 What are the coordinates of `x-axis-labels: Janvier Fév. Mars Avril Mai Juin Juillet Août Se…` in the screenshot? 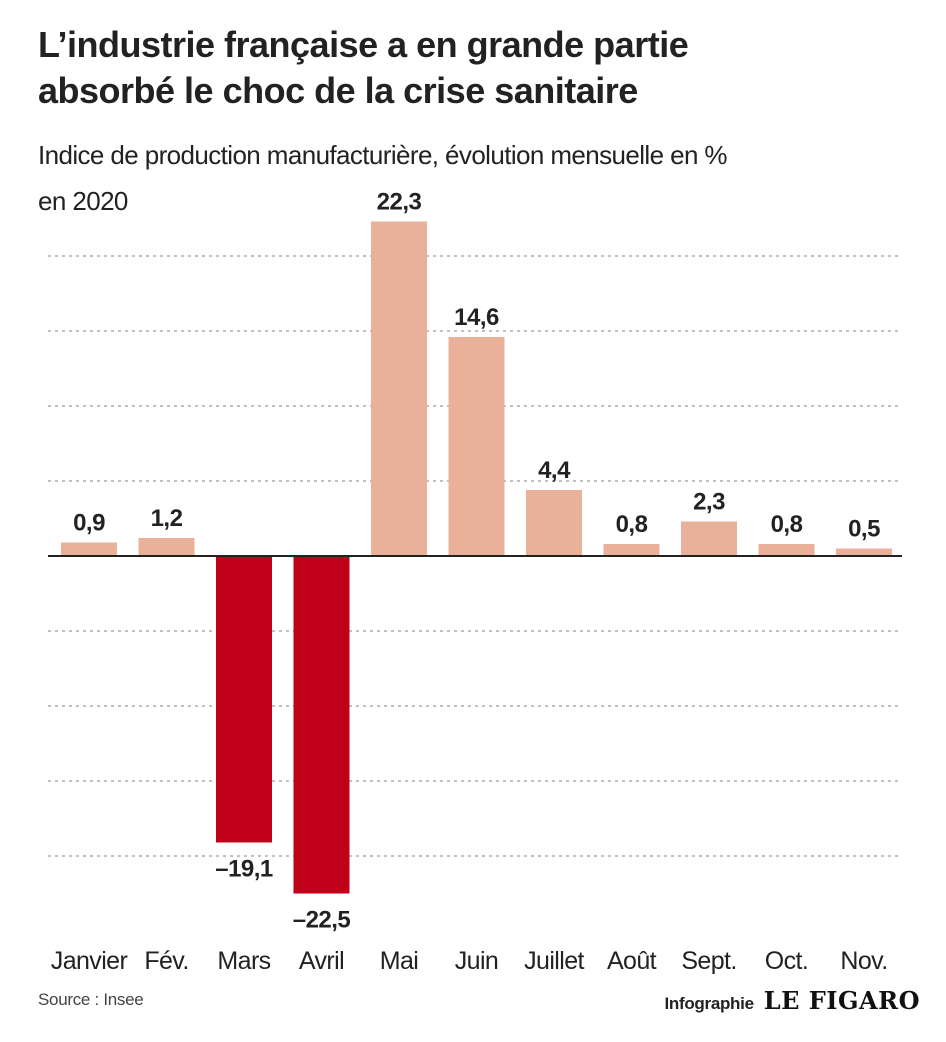 It's located at (469, 961).